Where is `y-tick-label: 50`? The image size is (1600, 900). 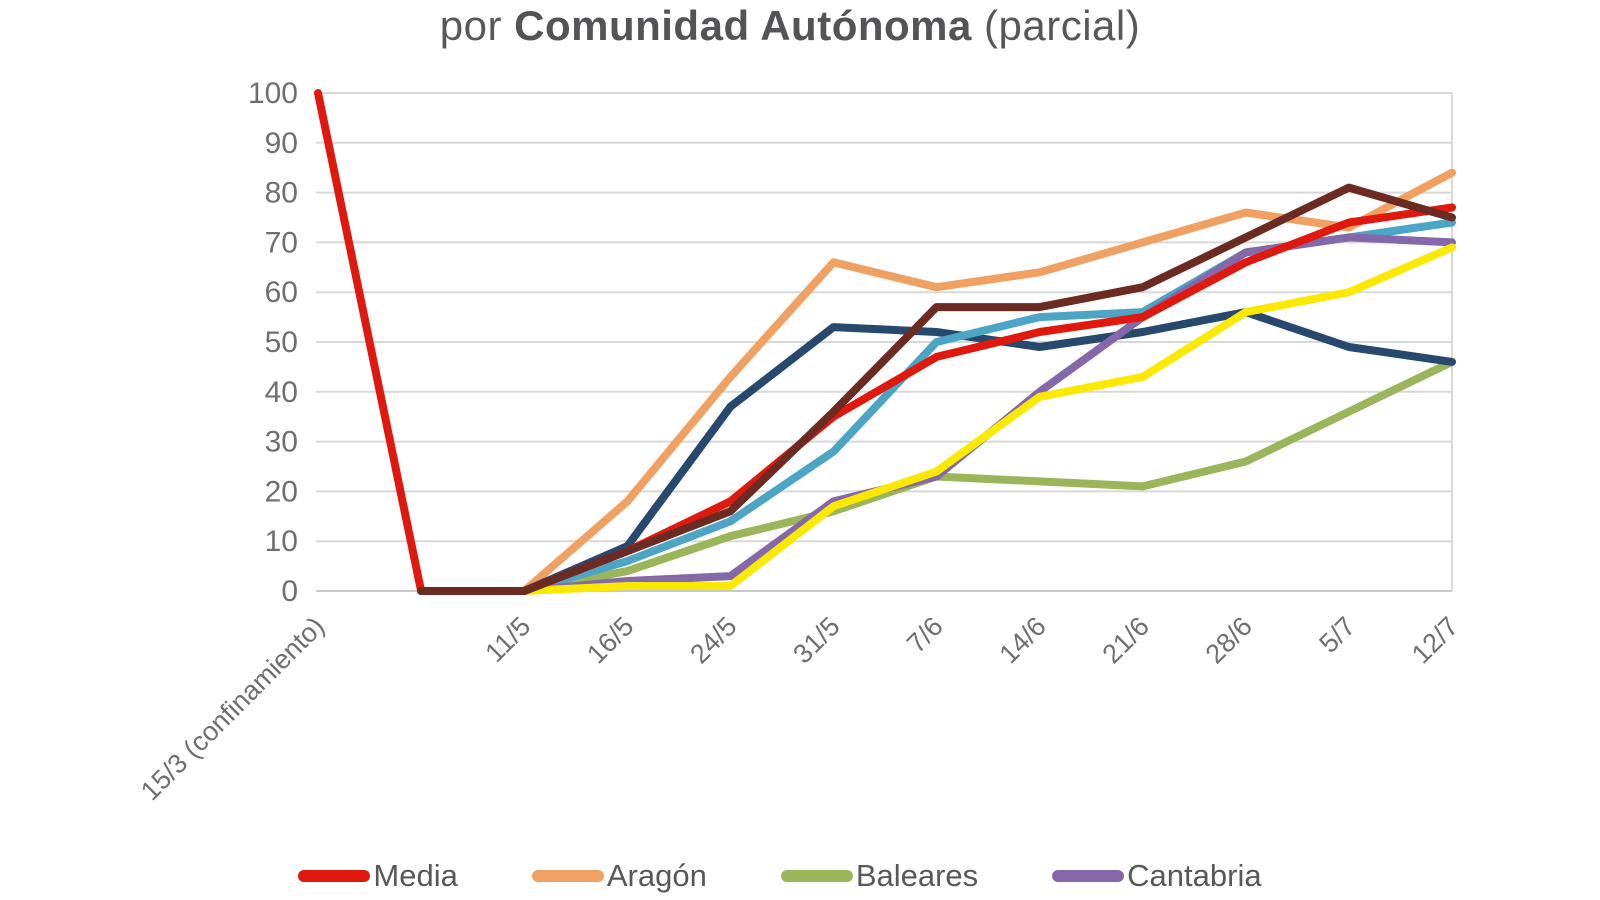
y-tick-label: 50 is located at coordinates (281, 342).